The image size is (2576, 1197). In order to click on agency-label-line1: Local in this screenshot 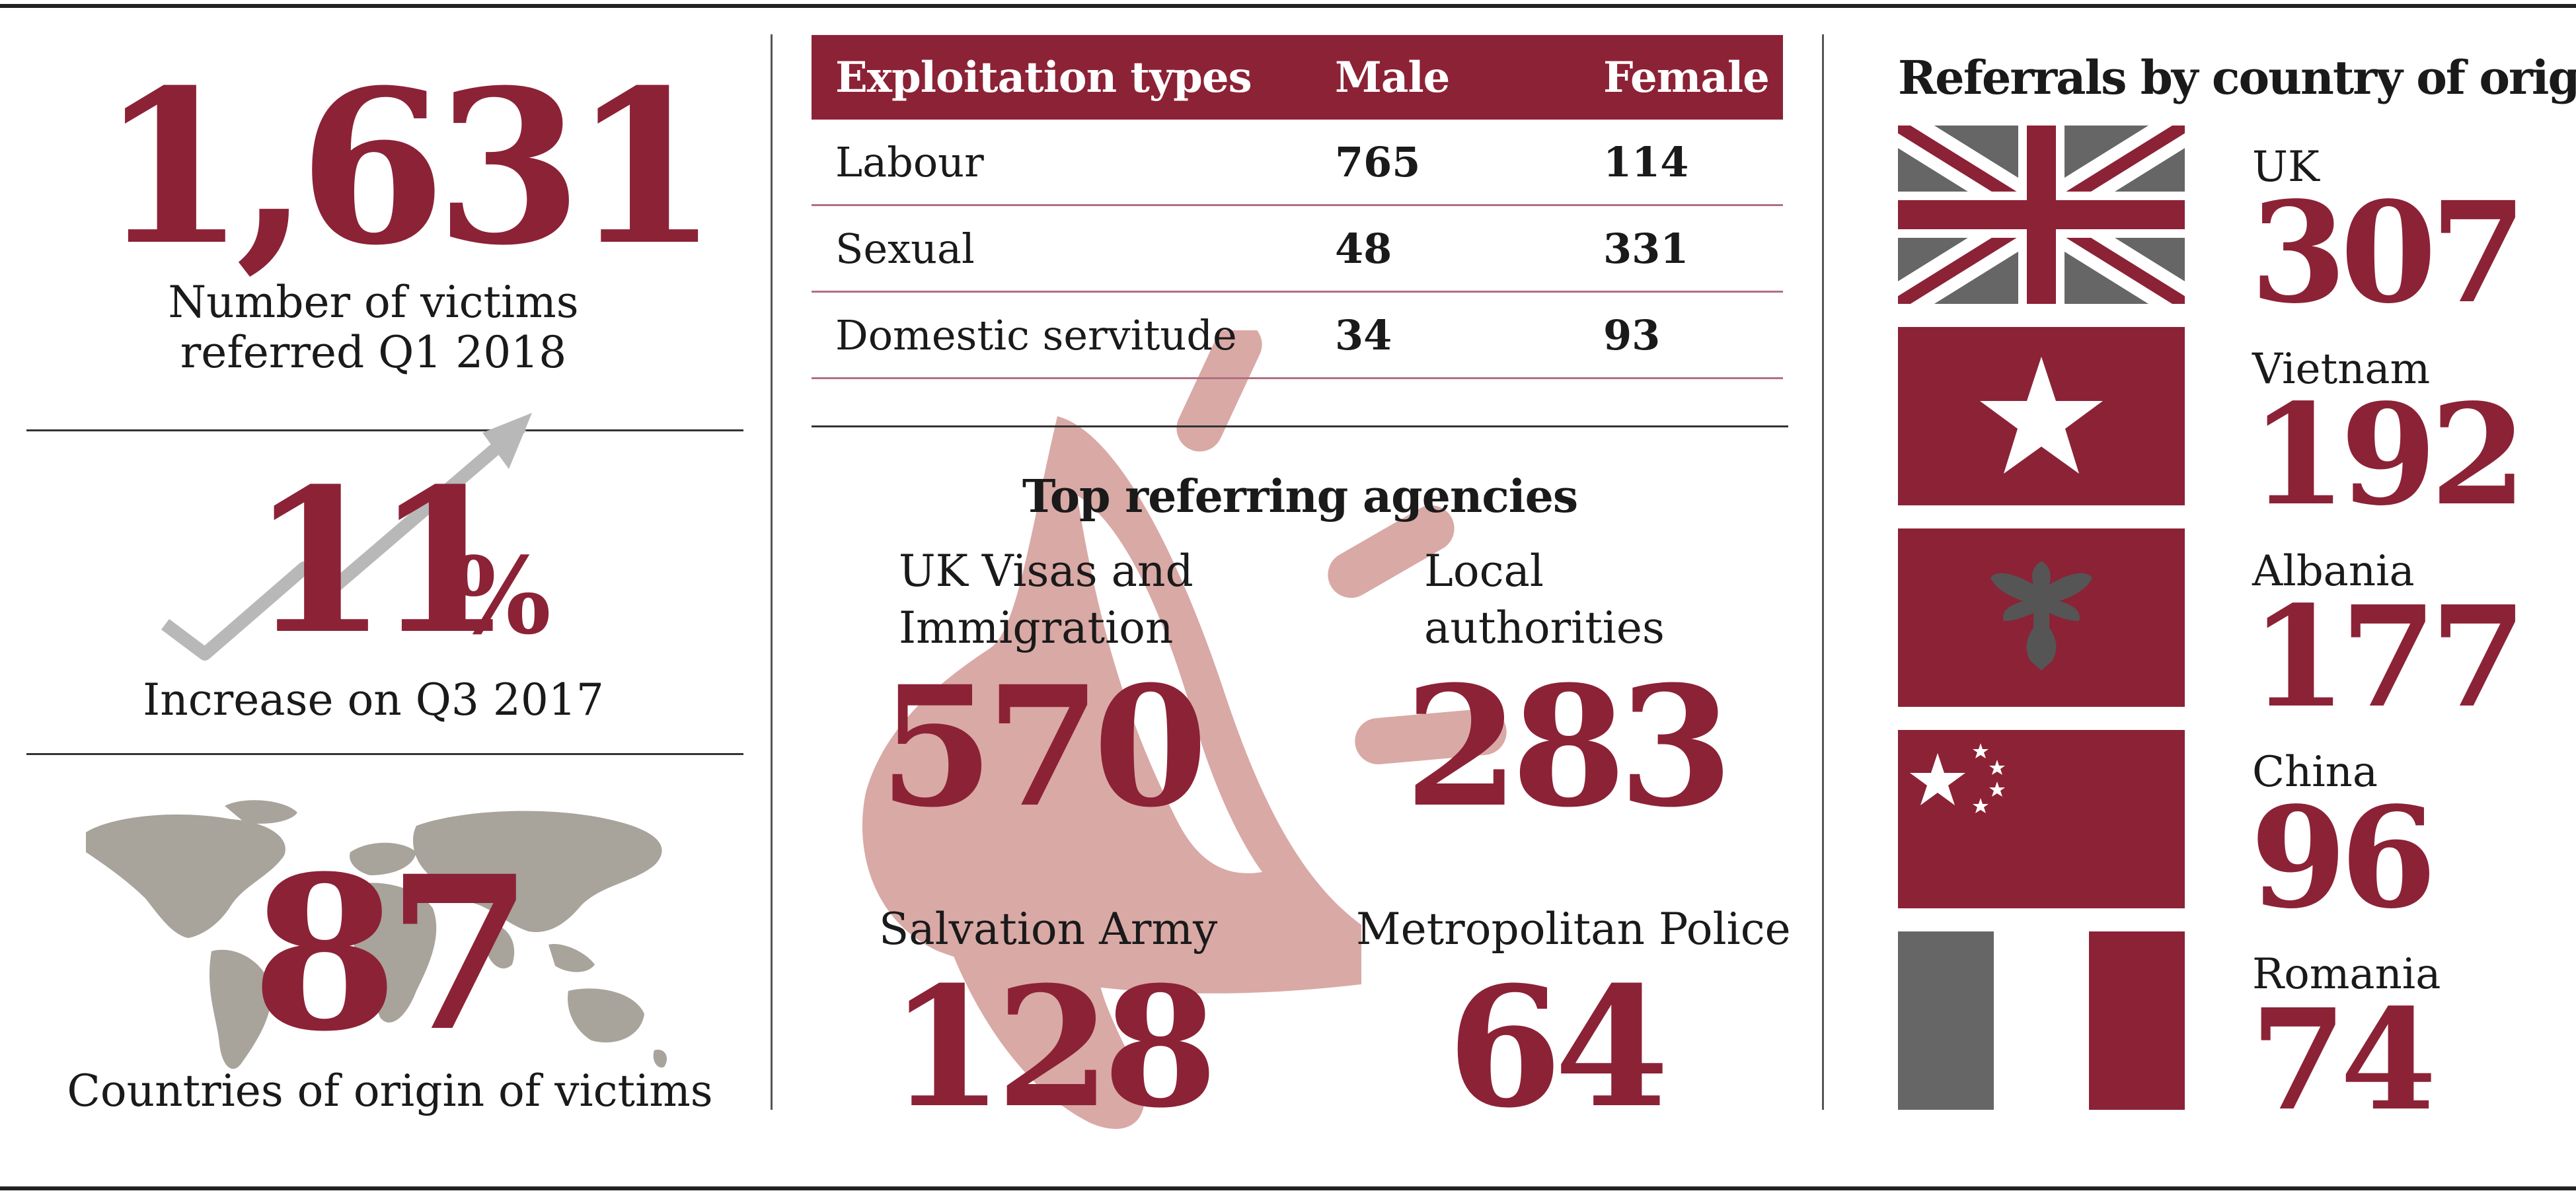, I will do `click(1484, 571)`.